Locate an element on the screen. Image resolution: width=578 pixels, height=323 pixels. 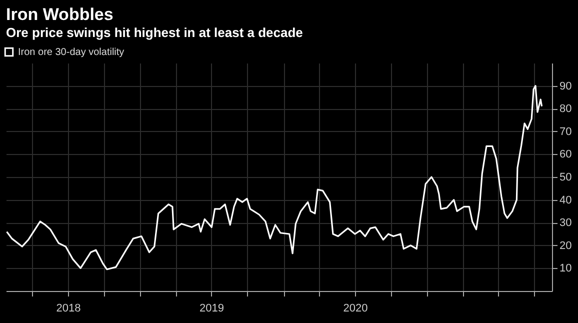
y-tick-label: 60 is located at coordinates (566, 154).